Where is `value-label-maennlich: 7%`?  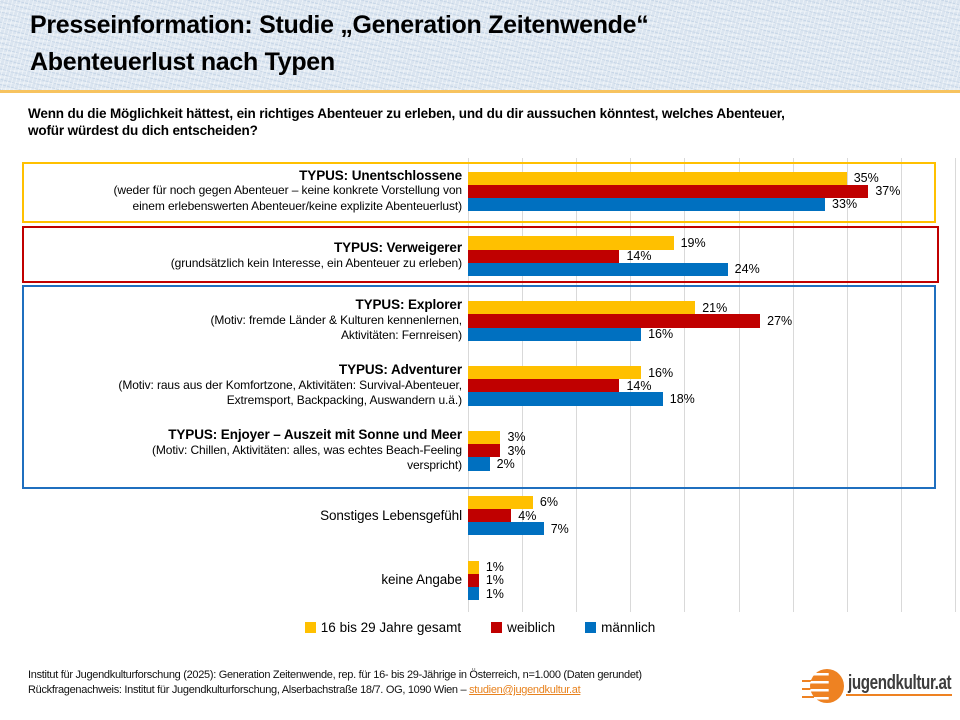
value-label-maennlich: 7% is located at coordinates (559, 528).